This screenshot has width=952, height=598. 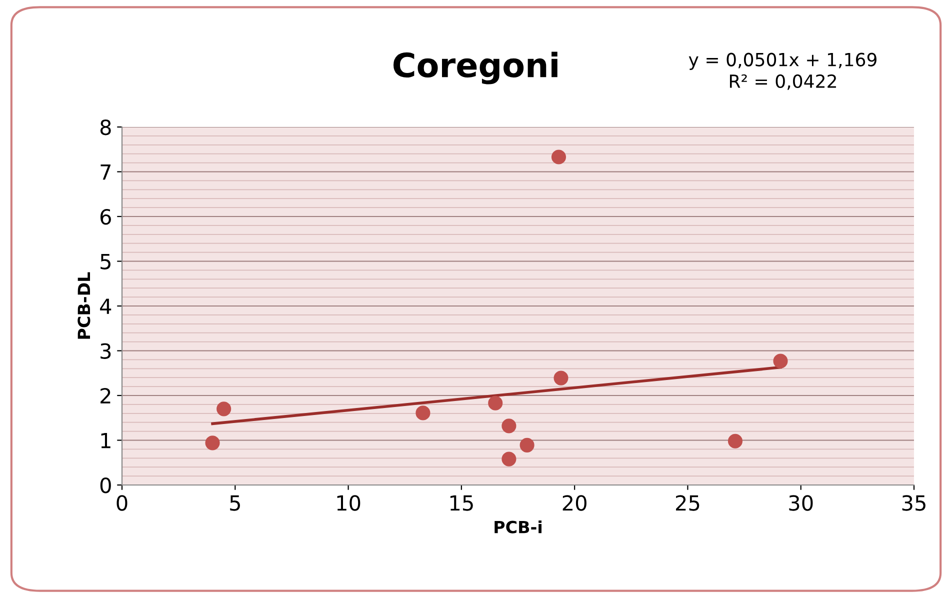 I want to click on y-tick-label: 8, so click(x=105, y=127).